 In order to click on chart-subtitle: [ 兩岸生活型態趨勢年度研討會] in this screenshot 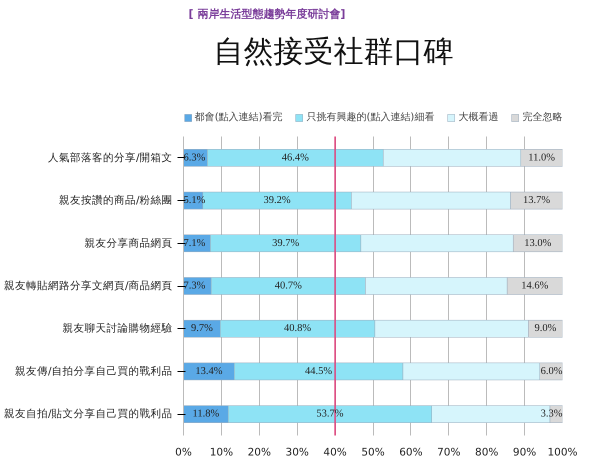, I will do `click(267, 14)`.